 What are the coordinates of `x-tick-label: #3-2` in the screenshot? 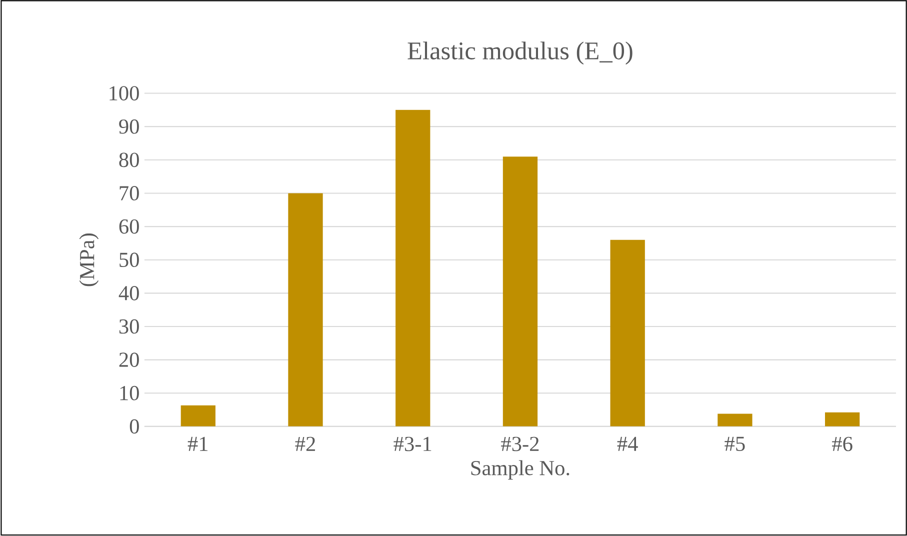 It's located at (520, 444).